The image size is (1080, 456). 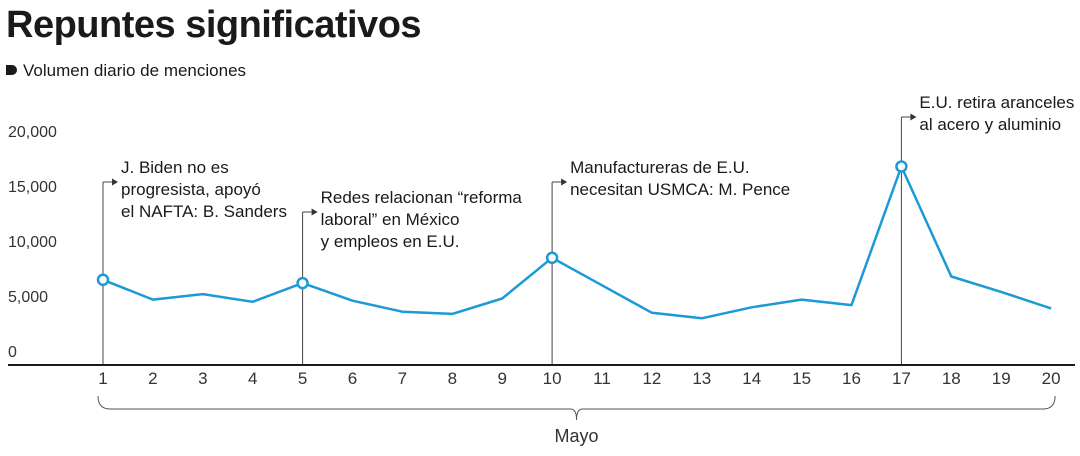 What do you see at coordinates (252, 378) in the screenshot?
I see `x-tick-label: 4` at bounding box center [252, 378].